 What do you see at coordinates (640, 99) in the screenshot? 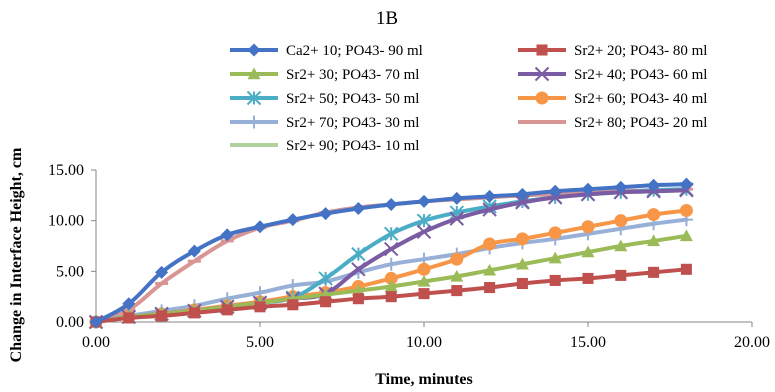
I see `legend-label: Sr2+ 60; PO43- 40 ml` at bounding box center [640, 99].